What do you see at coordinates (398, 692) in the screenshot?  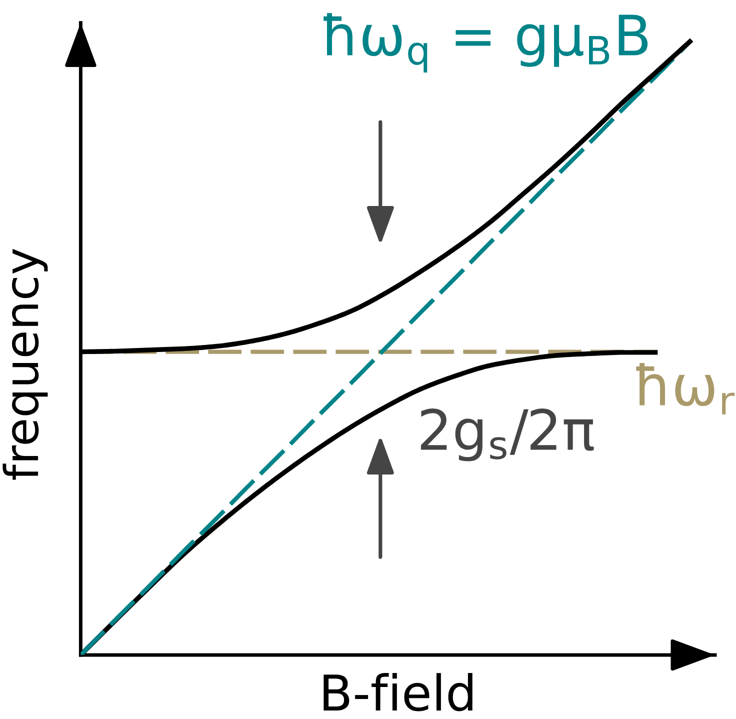 I see `x-axis-title: B-field` at bounding box center [398, 692].